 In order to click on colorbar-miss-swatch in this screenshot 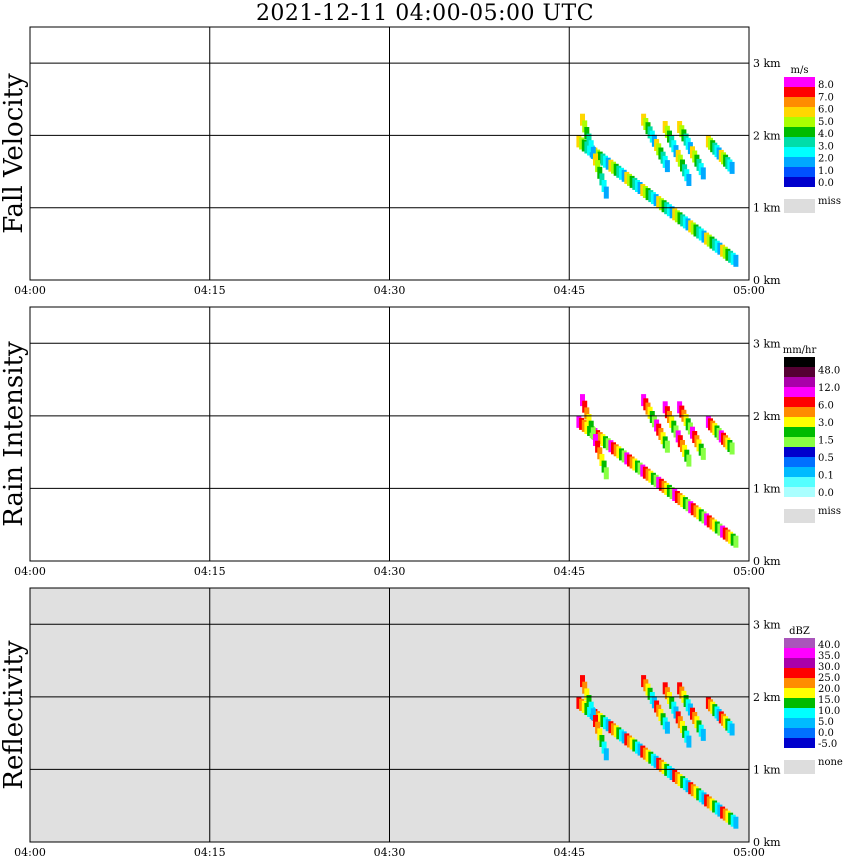, I will do `click(799, 767)`.